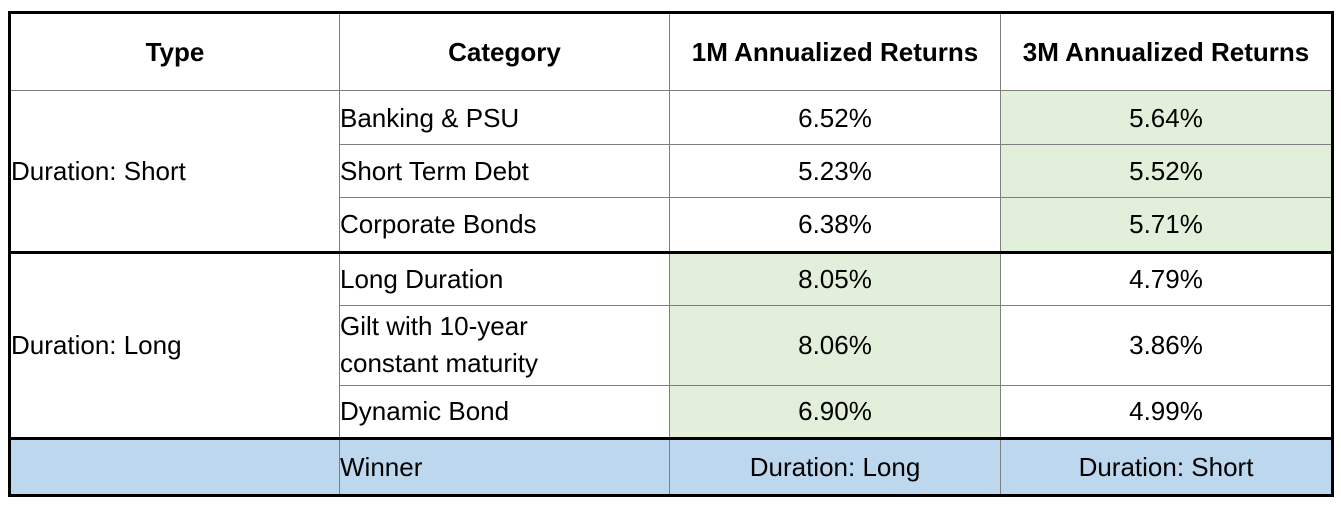 The image size is (1341, 507). I want to click on group-type-long: Duration: Long, so click(174, 344).